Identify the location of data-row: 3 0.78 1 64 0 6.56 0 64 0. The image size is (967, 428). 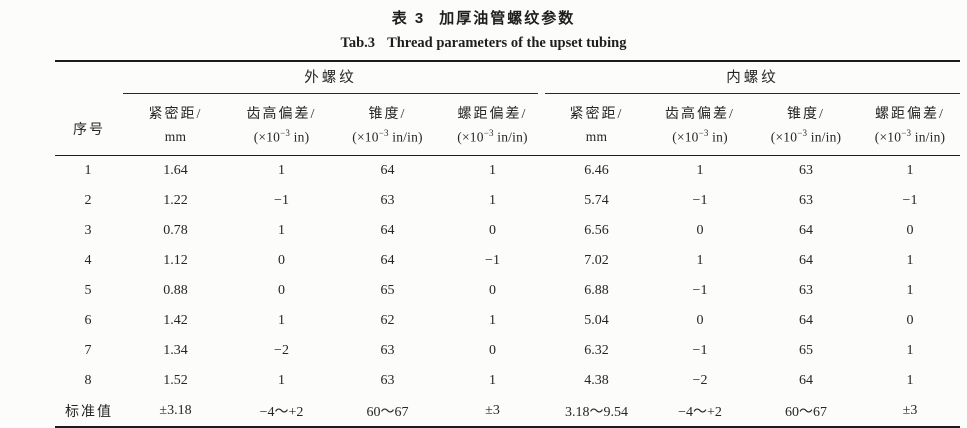
(507, 231).